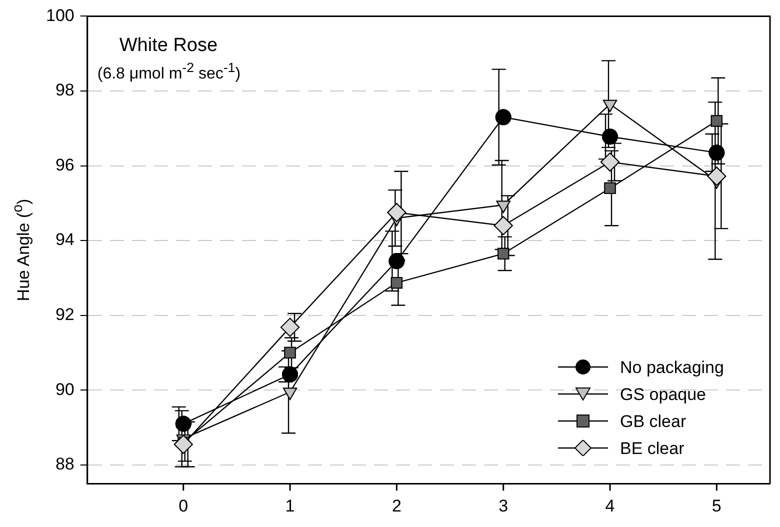 The image size is (780, 527). I want to click on annotation: (6.8 μmol m$^{-2}$ sec$^{-1}$), so click(169, 71).